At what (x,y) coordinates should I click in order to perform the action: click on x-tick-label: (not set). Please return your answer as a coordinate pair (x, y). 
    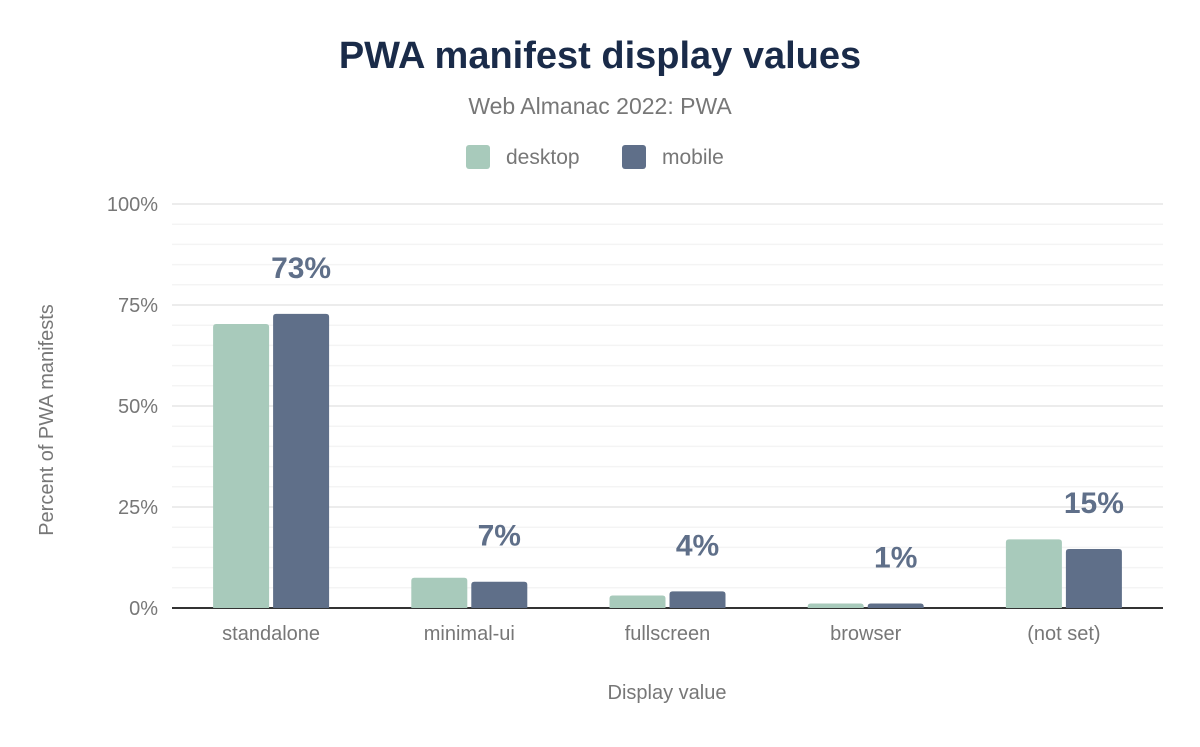
    Looking at the image, I should click on (1063, 634).